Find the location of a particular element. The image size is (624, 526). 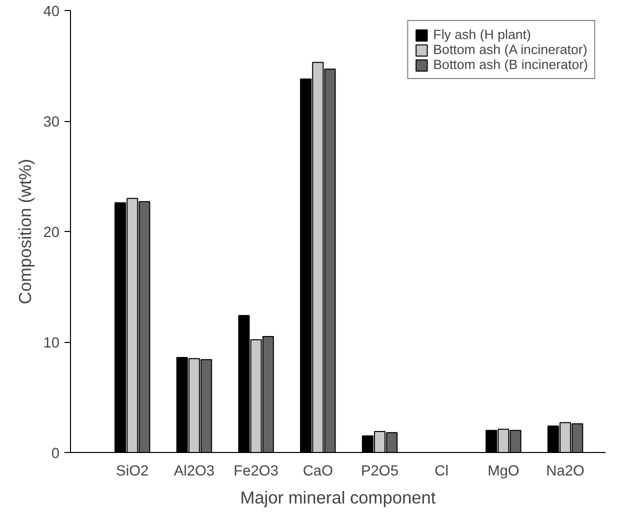

x-tick-label: P2O5 is located at coordinates (379, 472).